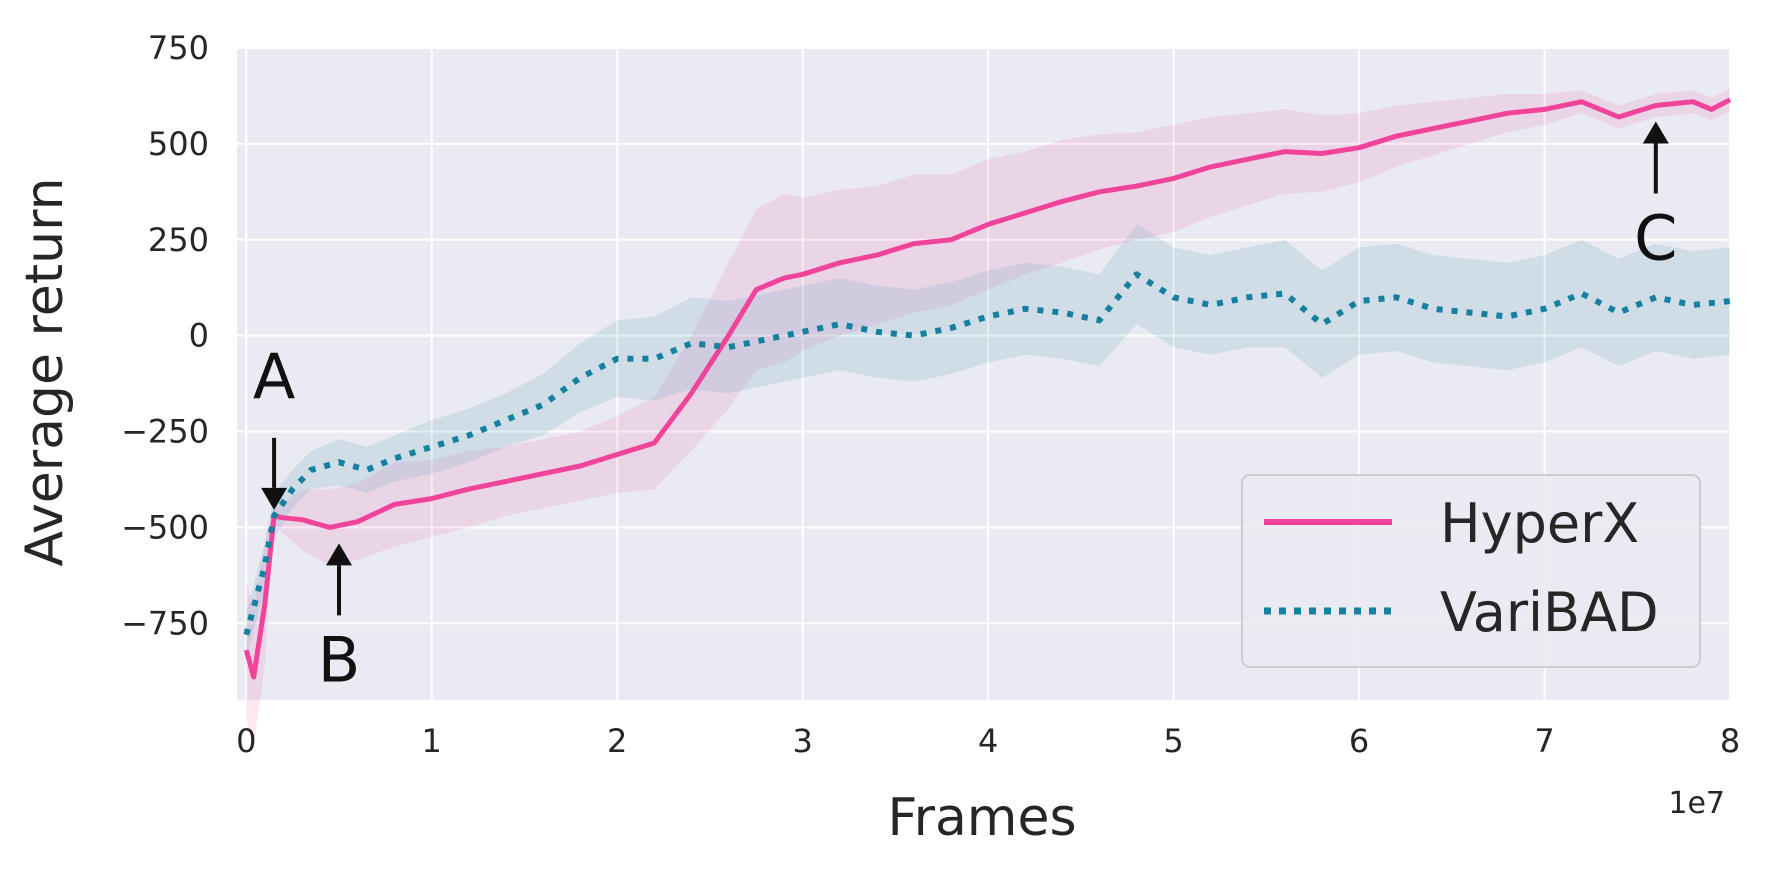 The width and height of the screenshot is (1773, 877). What do you see at coordinates (1471, 571) in the screenshot?
I see `legend: HyperX VariBAD` at bounding box center [1471, 571].